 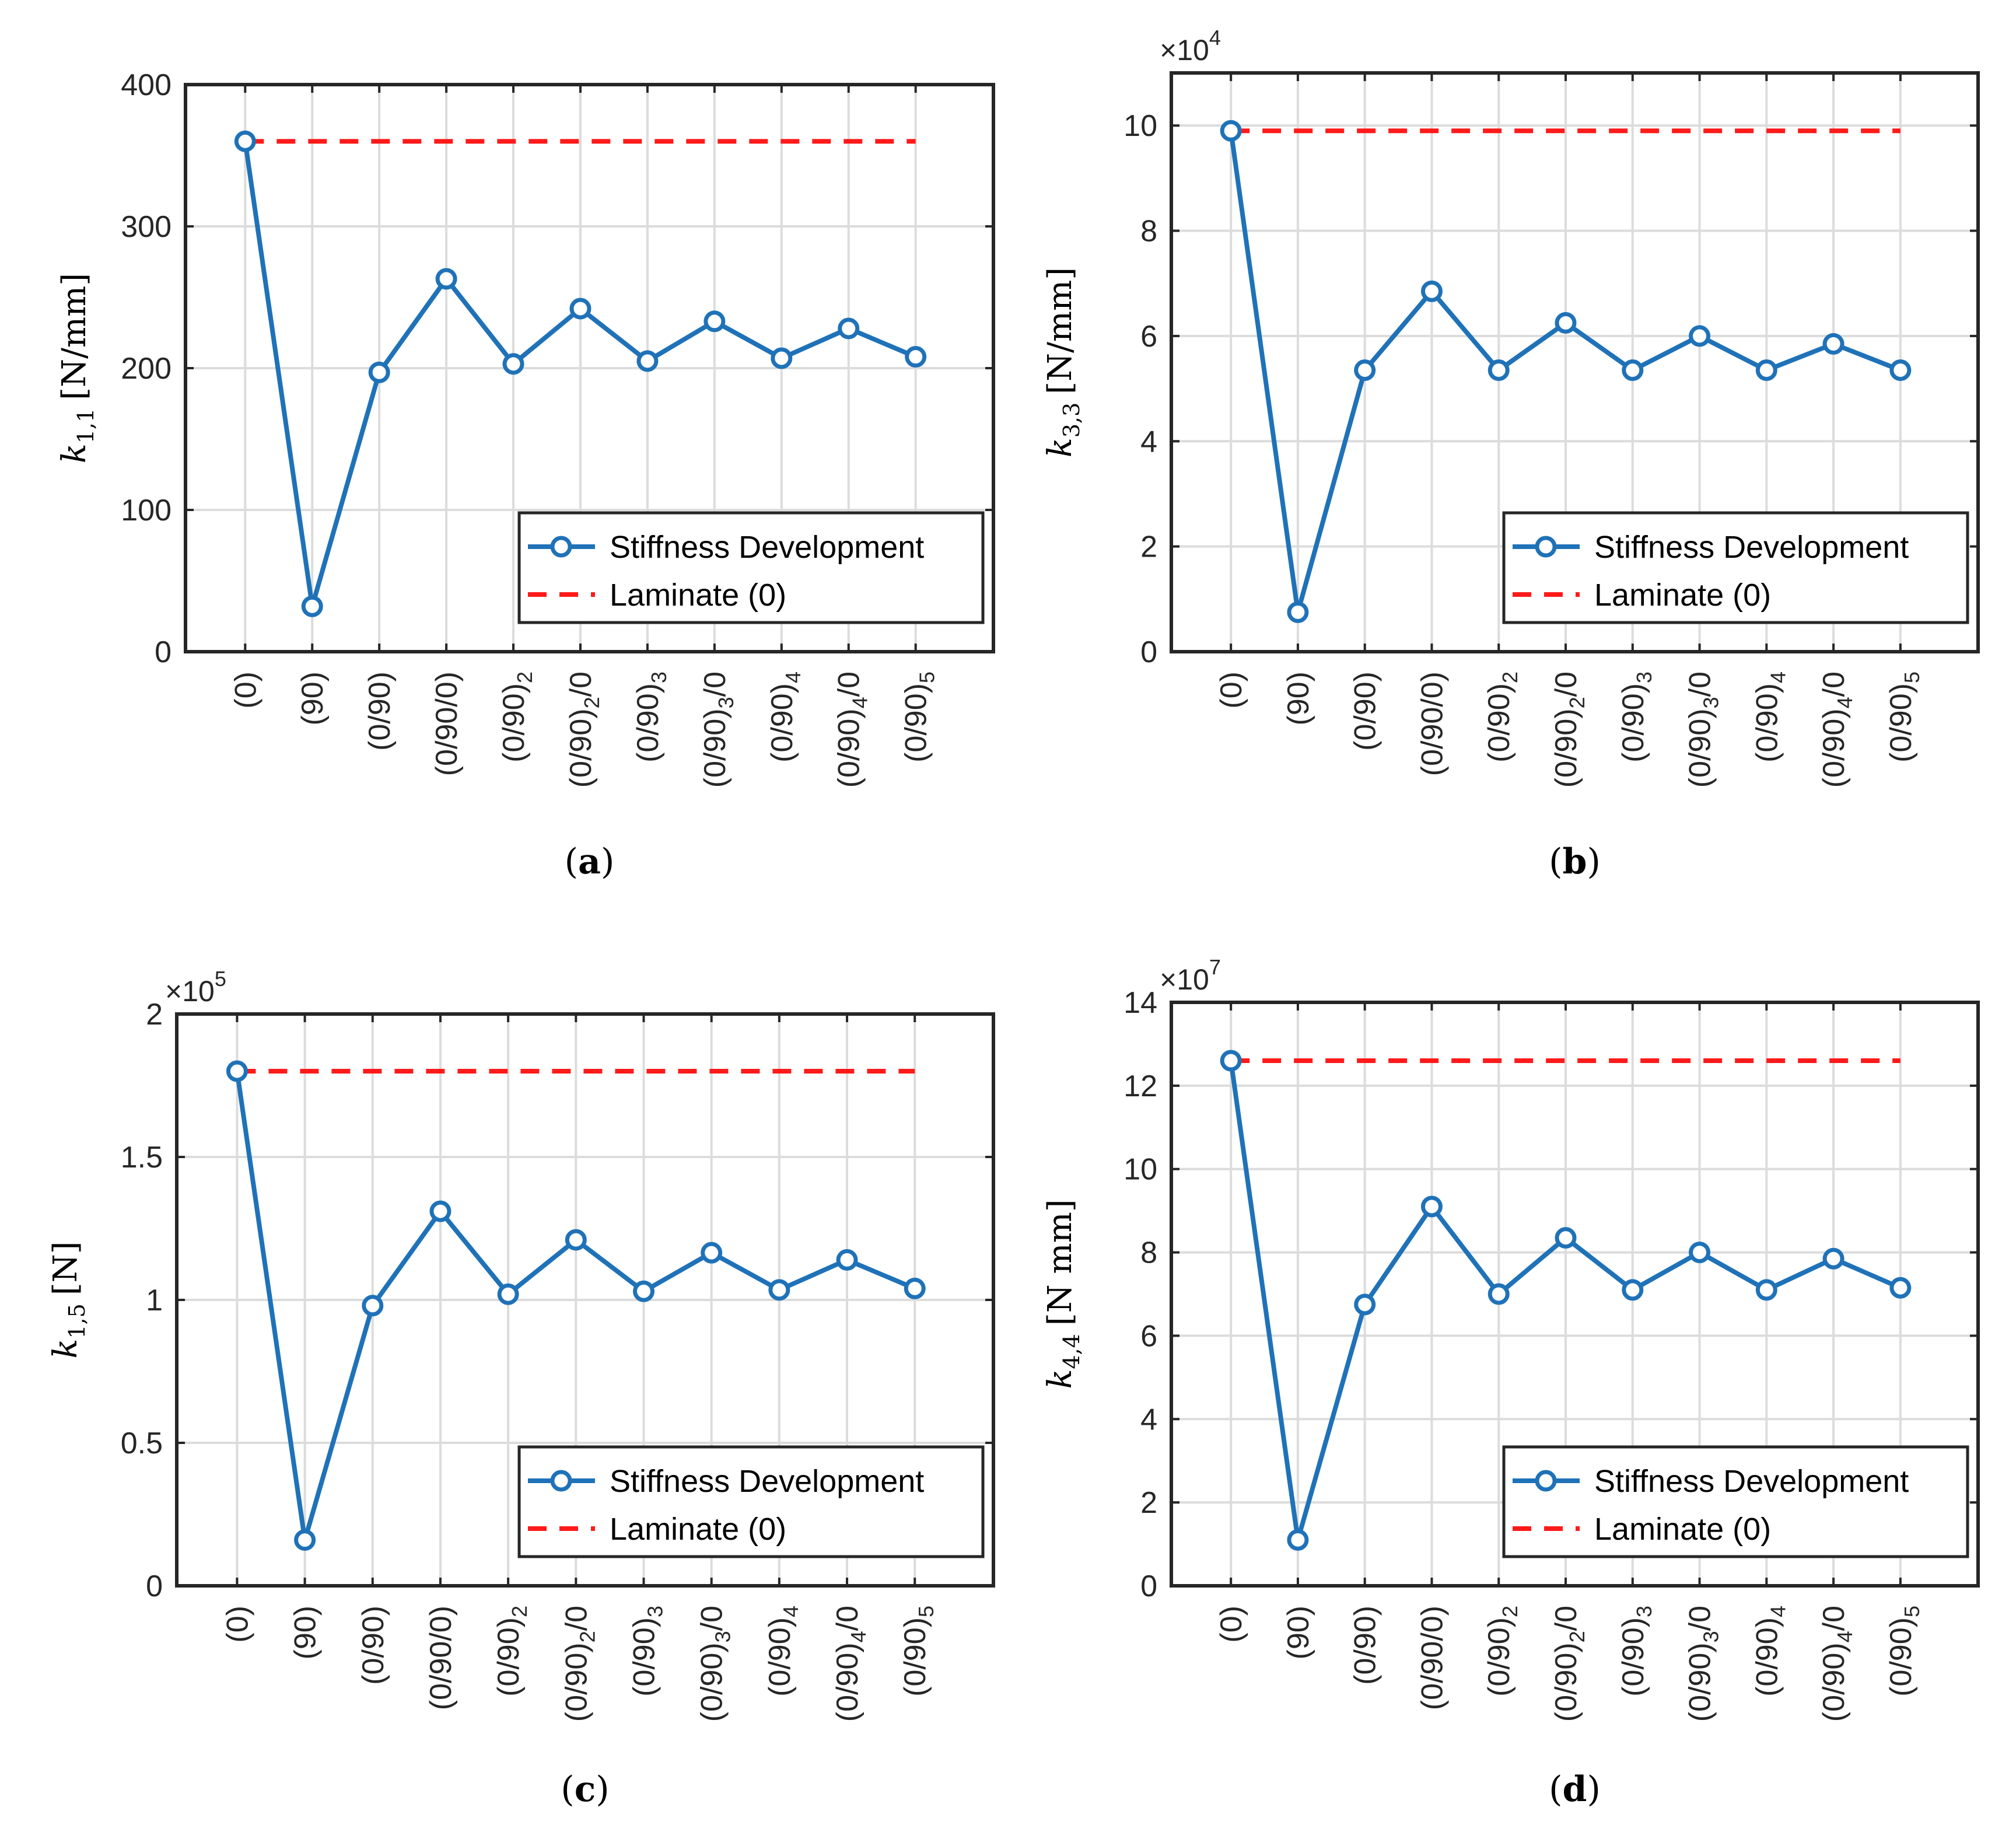 I want to click on y-axis-label: k1,1[N/mm], so click(x=77, y=368).